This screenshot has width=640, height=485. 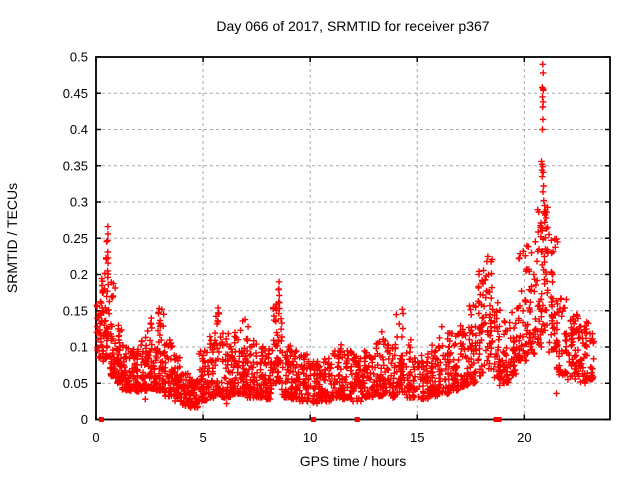 I want to click on x-axis-label: GPS time / hours, so click(x=353, y=461).